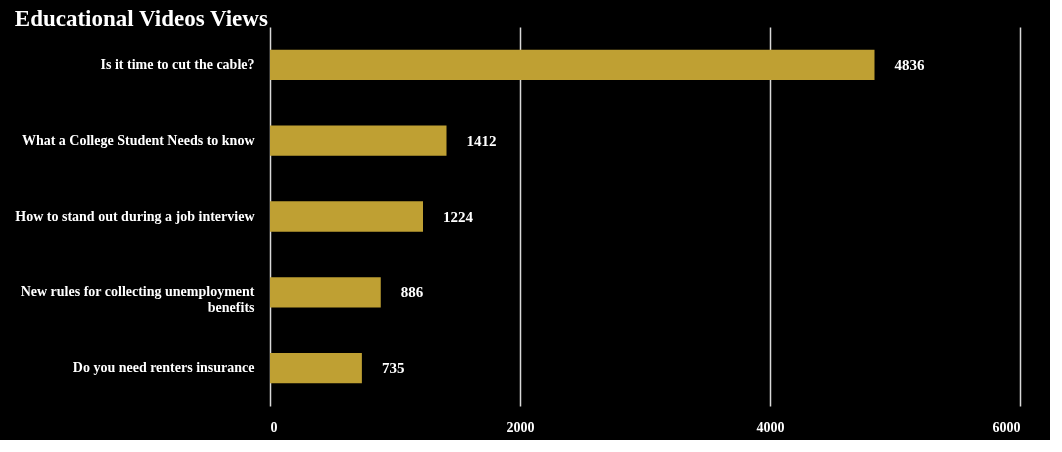 The width and height of the screenshot is (1062, 452). What do you see at coordinates (412, 292) in the screenshot?
I see `data-label: 886` at bounding box center [412, 292].